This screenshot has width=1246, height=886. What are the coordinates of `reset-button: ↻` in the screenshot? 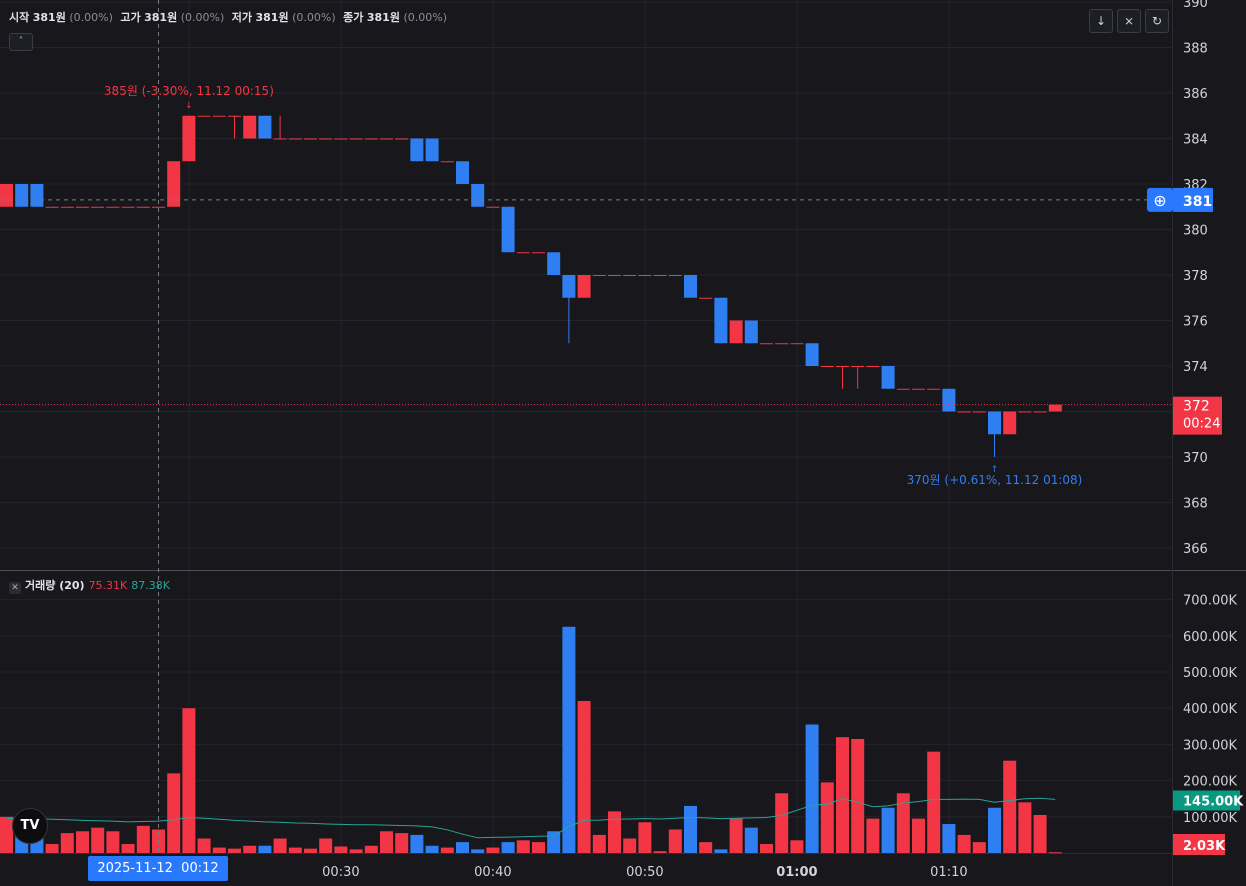 It's located at (1157, 21).